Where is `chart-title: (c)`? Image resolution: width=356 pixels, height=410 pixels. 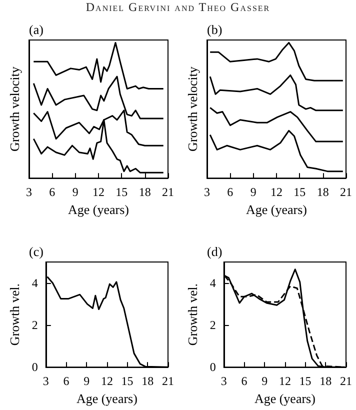
chart-title: (c) is located at coordinates (36, 251).